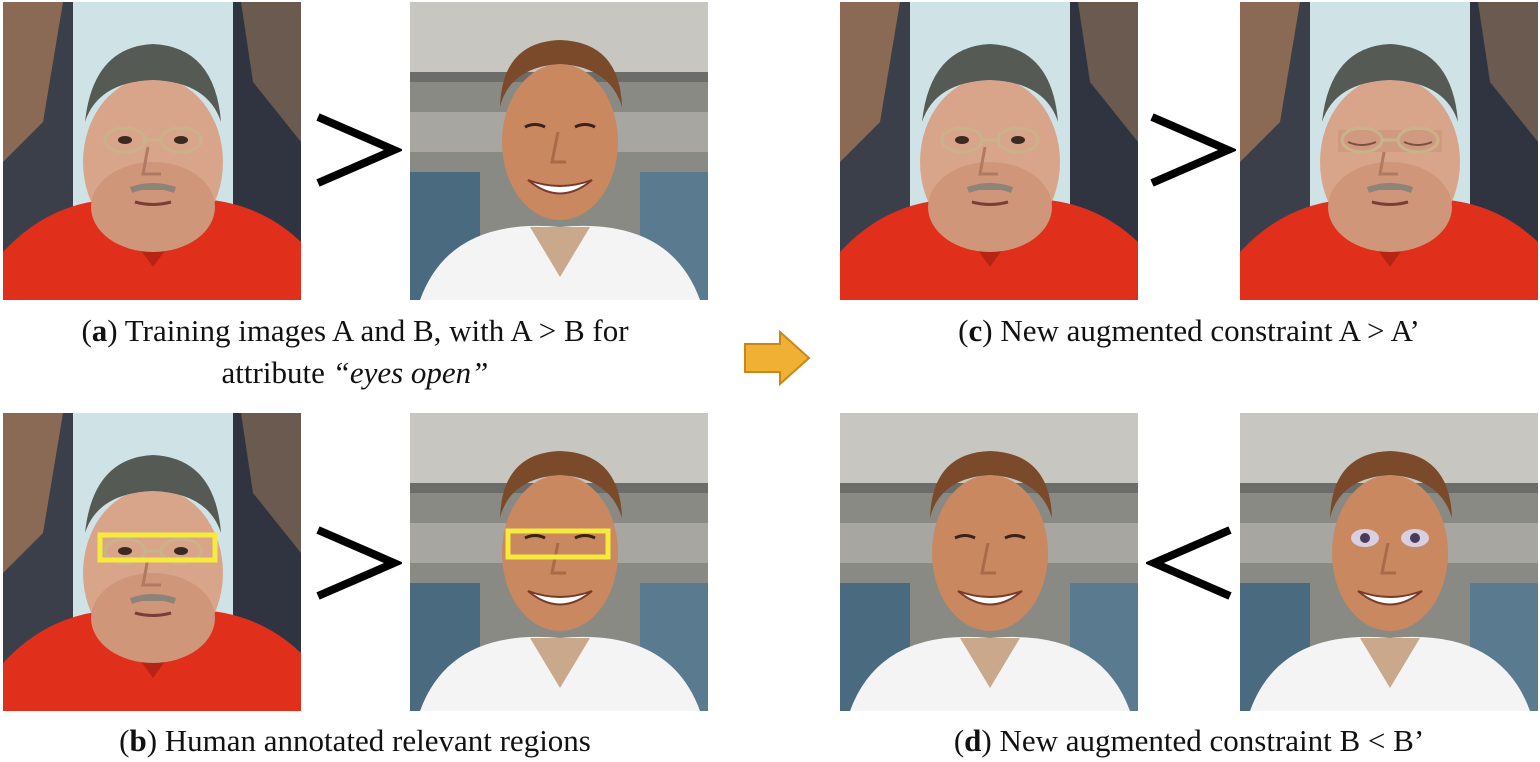  What do you see at coordinates (1191, 150) in the screenshot?
I see `greater-than-symbol-c` at bounding box center [1191, 150].